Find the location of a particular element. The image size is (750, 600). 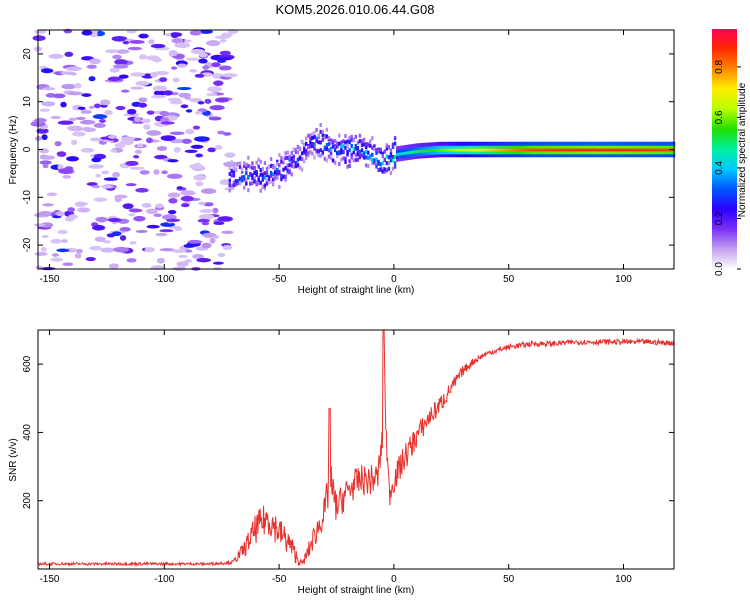

colorbar-label: Normalized spectral amplitude is located at coordinates (742, 149).